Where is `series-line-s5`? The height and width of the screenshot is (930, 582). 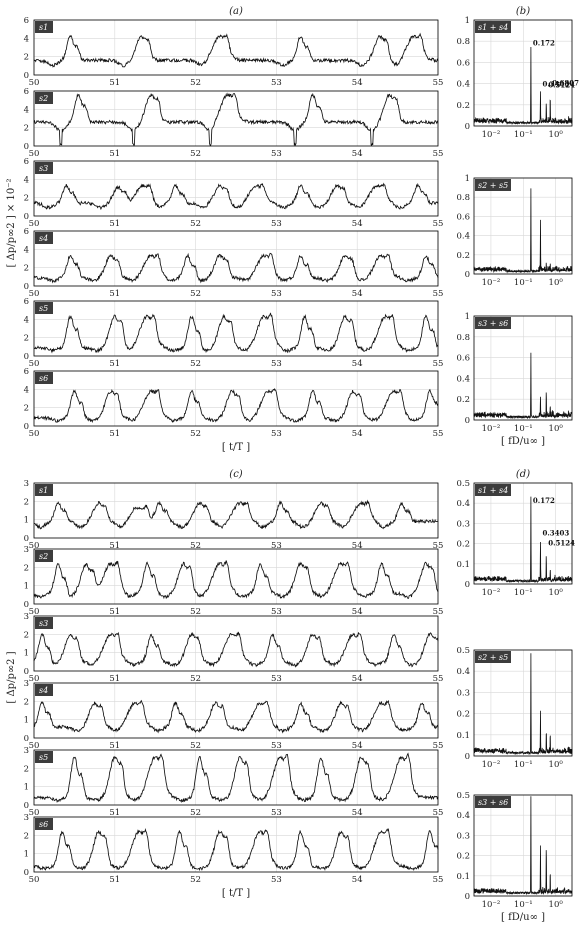 series-line-s5 is located at coordinates (236, 778).